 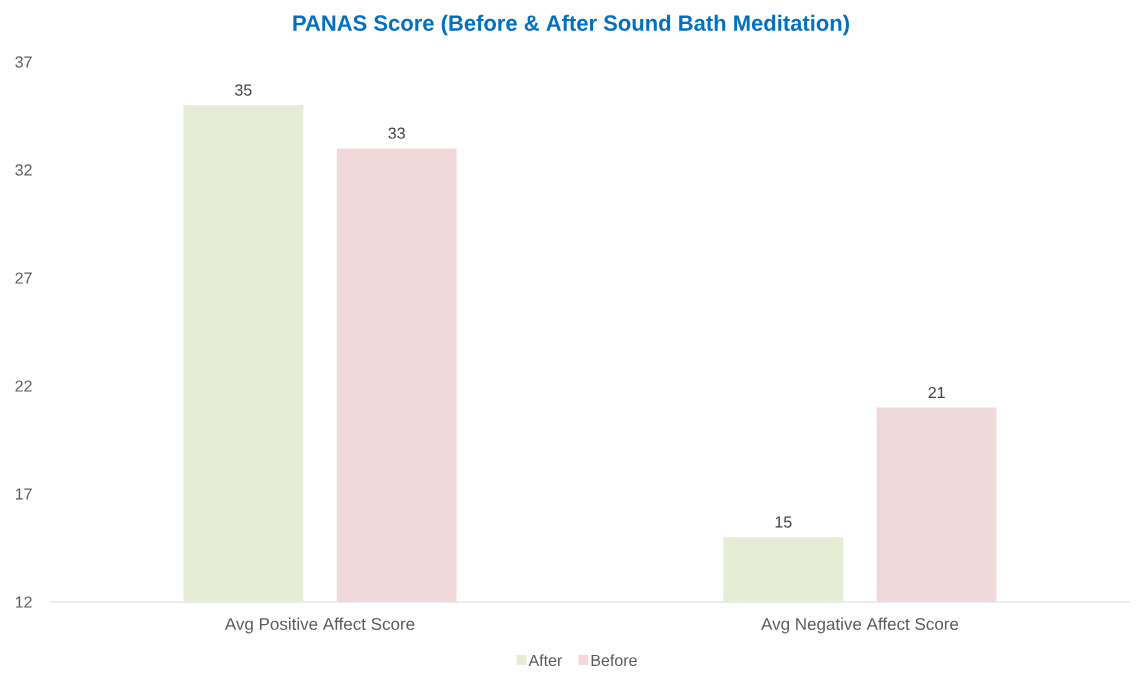 What do you see at coordinates (243, 90) in the screenshot?
I see `data-label: 35` at bounding box center [243, 90].